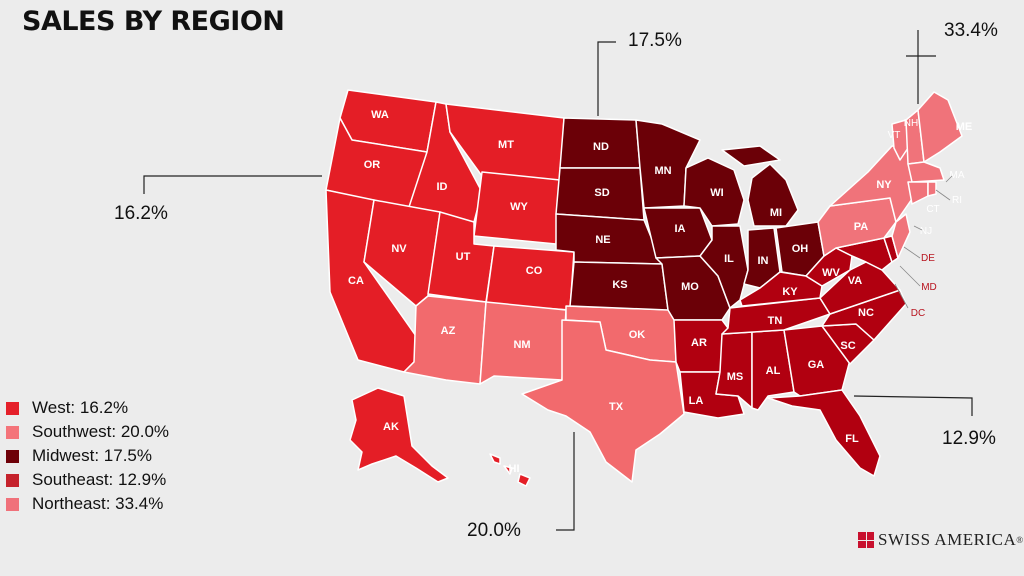 This screenshot has width=1024, height=576. Describe the element at coordinates (603, 401) in the screenshot. I see `state-tx` at that location.